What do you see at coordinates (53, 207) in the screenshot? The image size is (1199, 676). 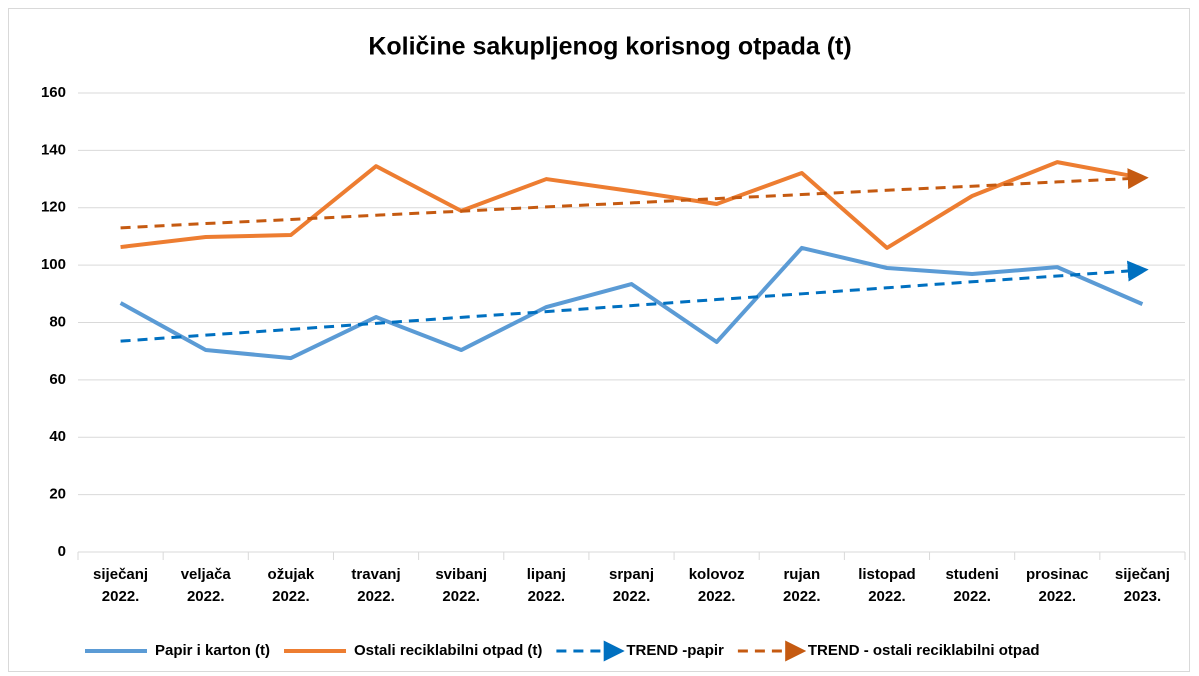 I see `y-tick-label: 120` at bounding box center [53, 207].